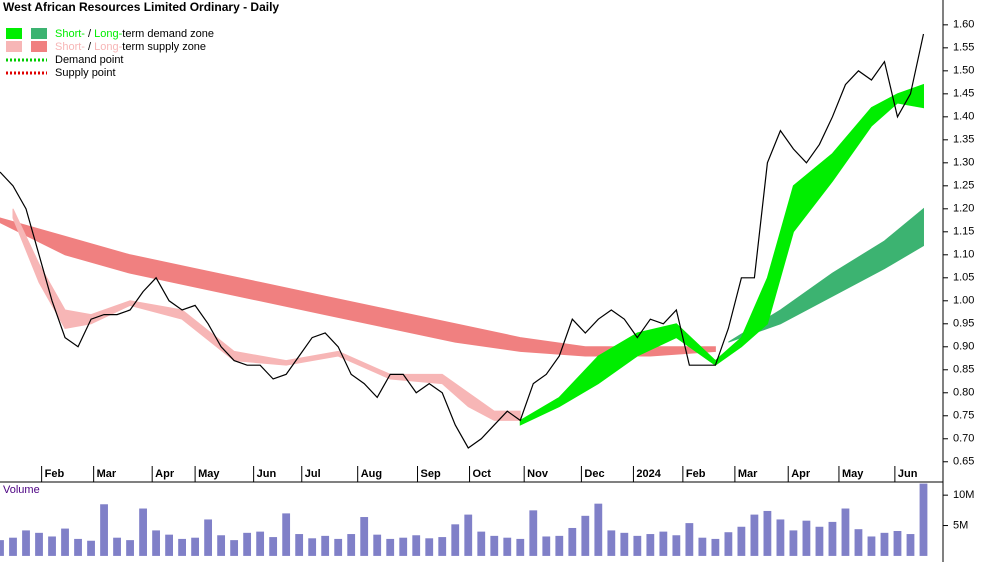 This screenshot has height=562, width=1000. What do you see at coordinates (963, 301) in the screenshot?
I see `y-tick-label: 1.00` at bounding box center [963, 301].